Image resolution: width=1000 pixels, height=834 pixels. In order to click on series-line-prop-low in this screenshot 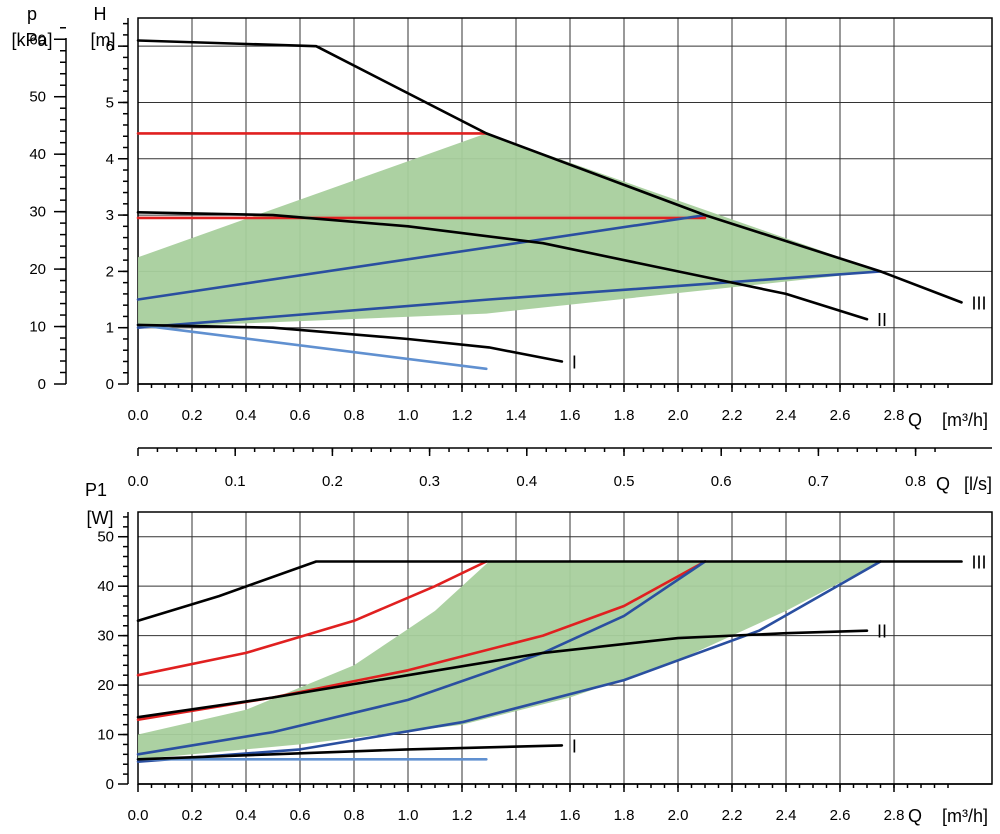, I will do `click(509, 299)`.